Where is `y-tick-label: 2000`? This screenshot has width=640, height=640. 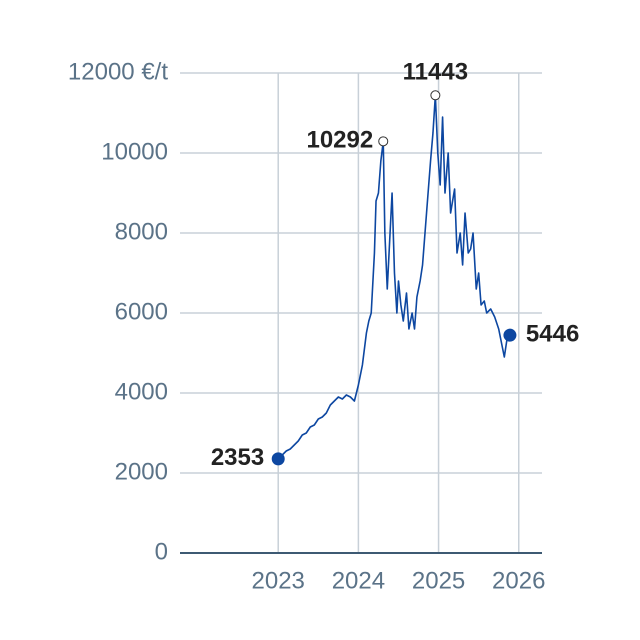
y-tick-label: 2000 is located at coordinates (141, 471).